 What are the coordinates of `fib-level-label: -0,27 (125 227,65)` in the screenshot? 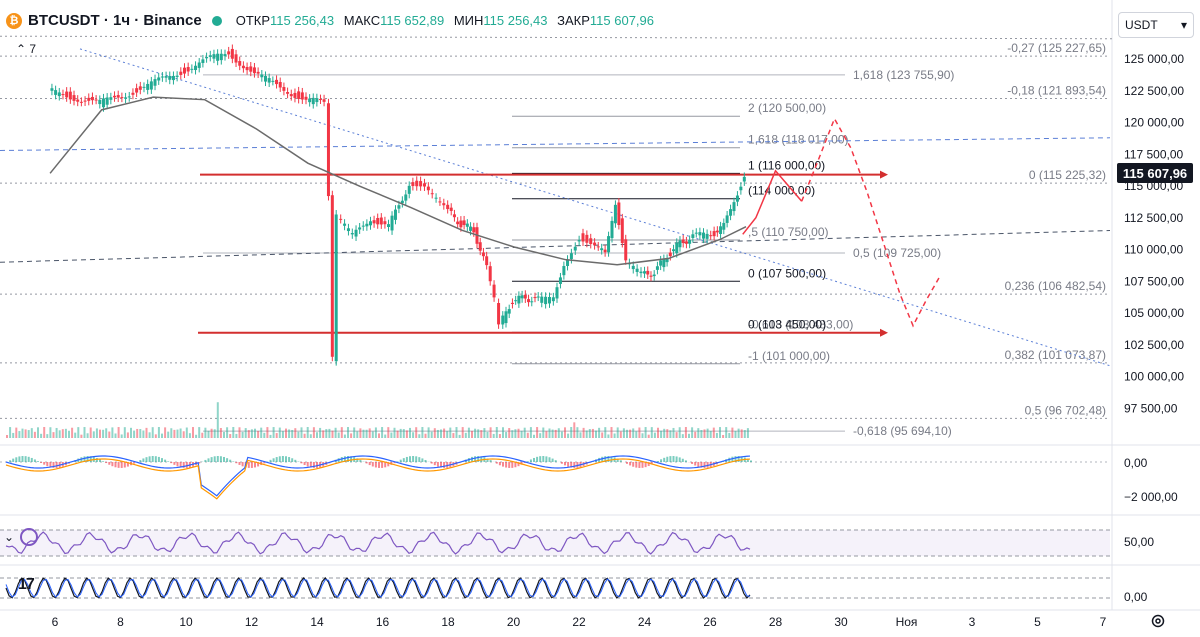 It's located at (1056, 48).